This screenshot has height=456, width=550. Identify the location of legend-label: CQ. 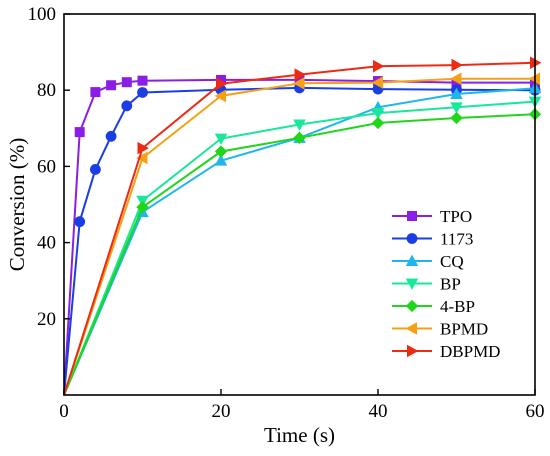
(452, 261).